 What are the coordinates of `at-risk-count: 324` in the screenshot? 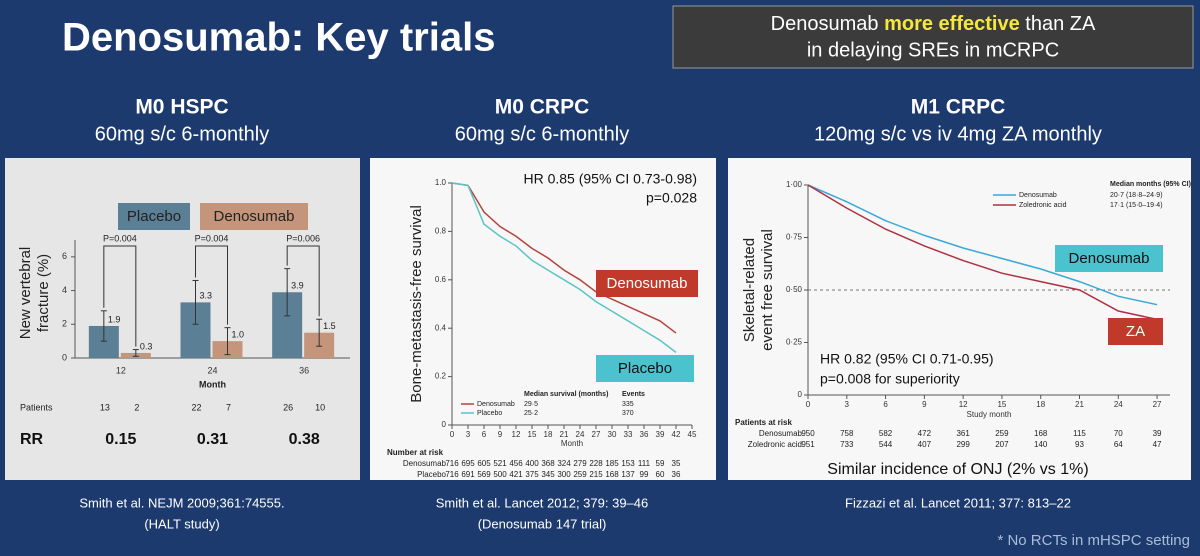 It's located at (564, 463).